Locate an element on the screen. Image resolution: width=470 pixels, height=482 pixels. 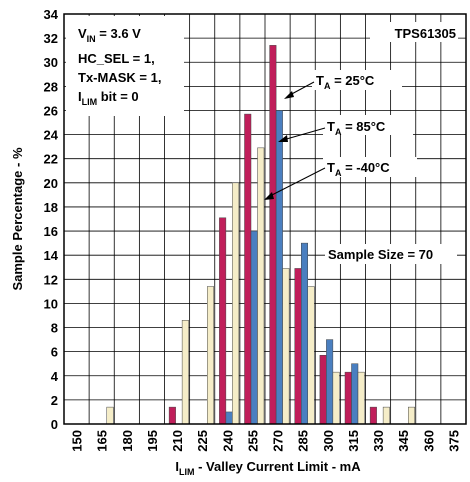
device-label-bg is located at coordinates (414, 32).